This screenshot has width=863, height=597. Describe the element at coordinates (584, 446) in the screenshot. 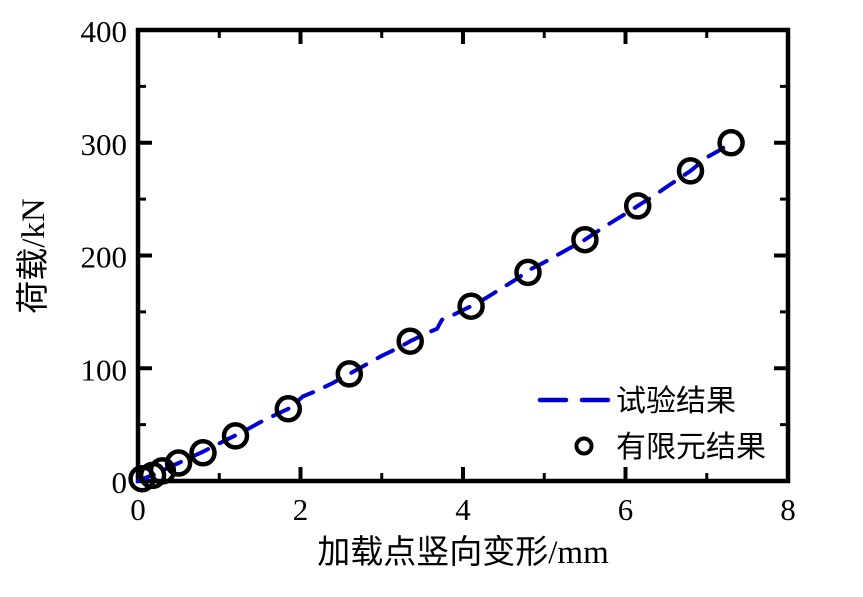

I see `legend-circle-sample` at that location.